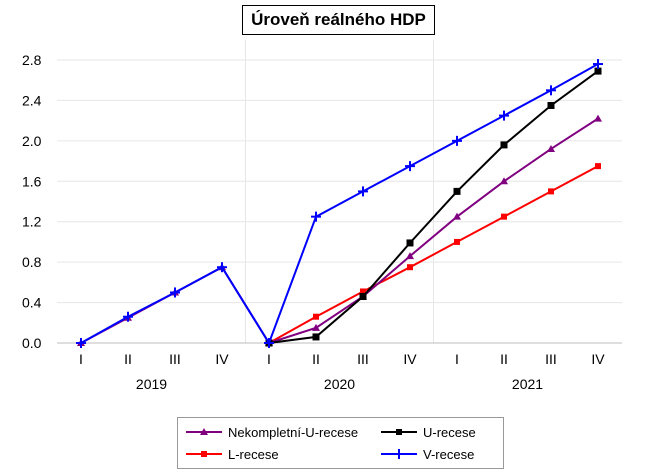  Describe the element at coordinates (32, 181) in the screenshot. I see `y-tick-label: 1.6` at that location.